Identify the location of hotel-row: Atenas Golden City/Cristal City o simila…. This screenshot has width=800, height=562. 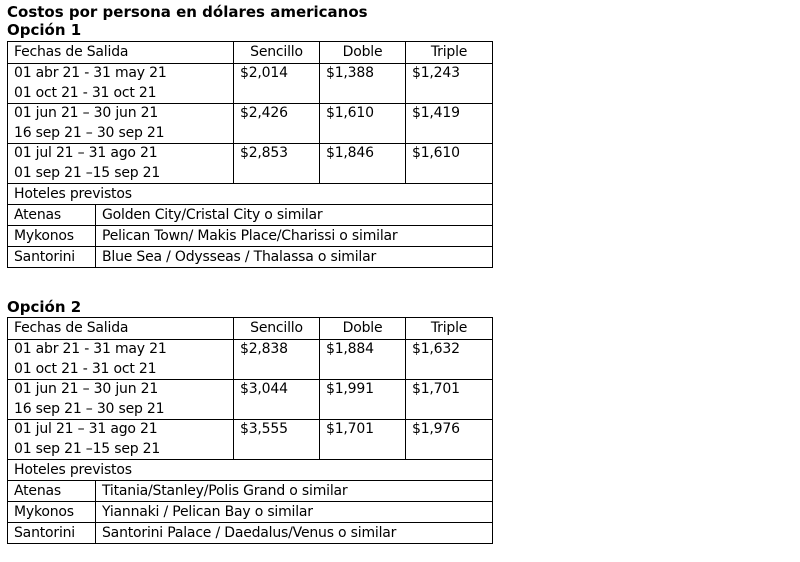
(250, 215).